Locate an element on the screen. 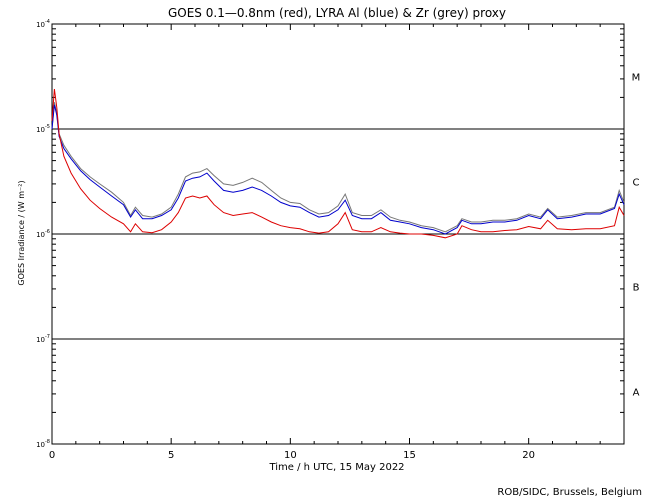 The width and height of the screenshot is (650, 500). y-tick-label: 10⁻⁷ is located at coordinates (43, 339).